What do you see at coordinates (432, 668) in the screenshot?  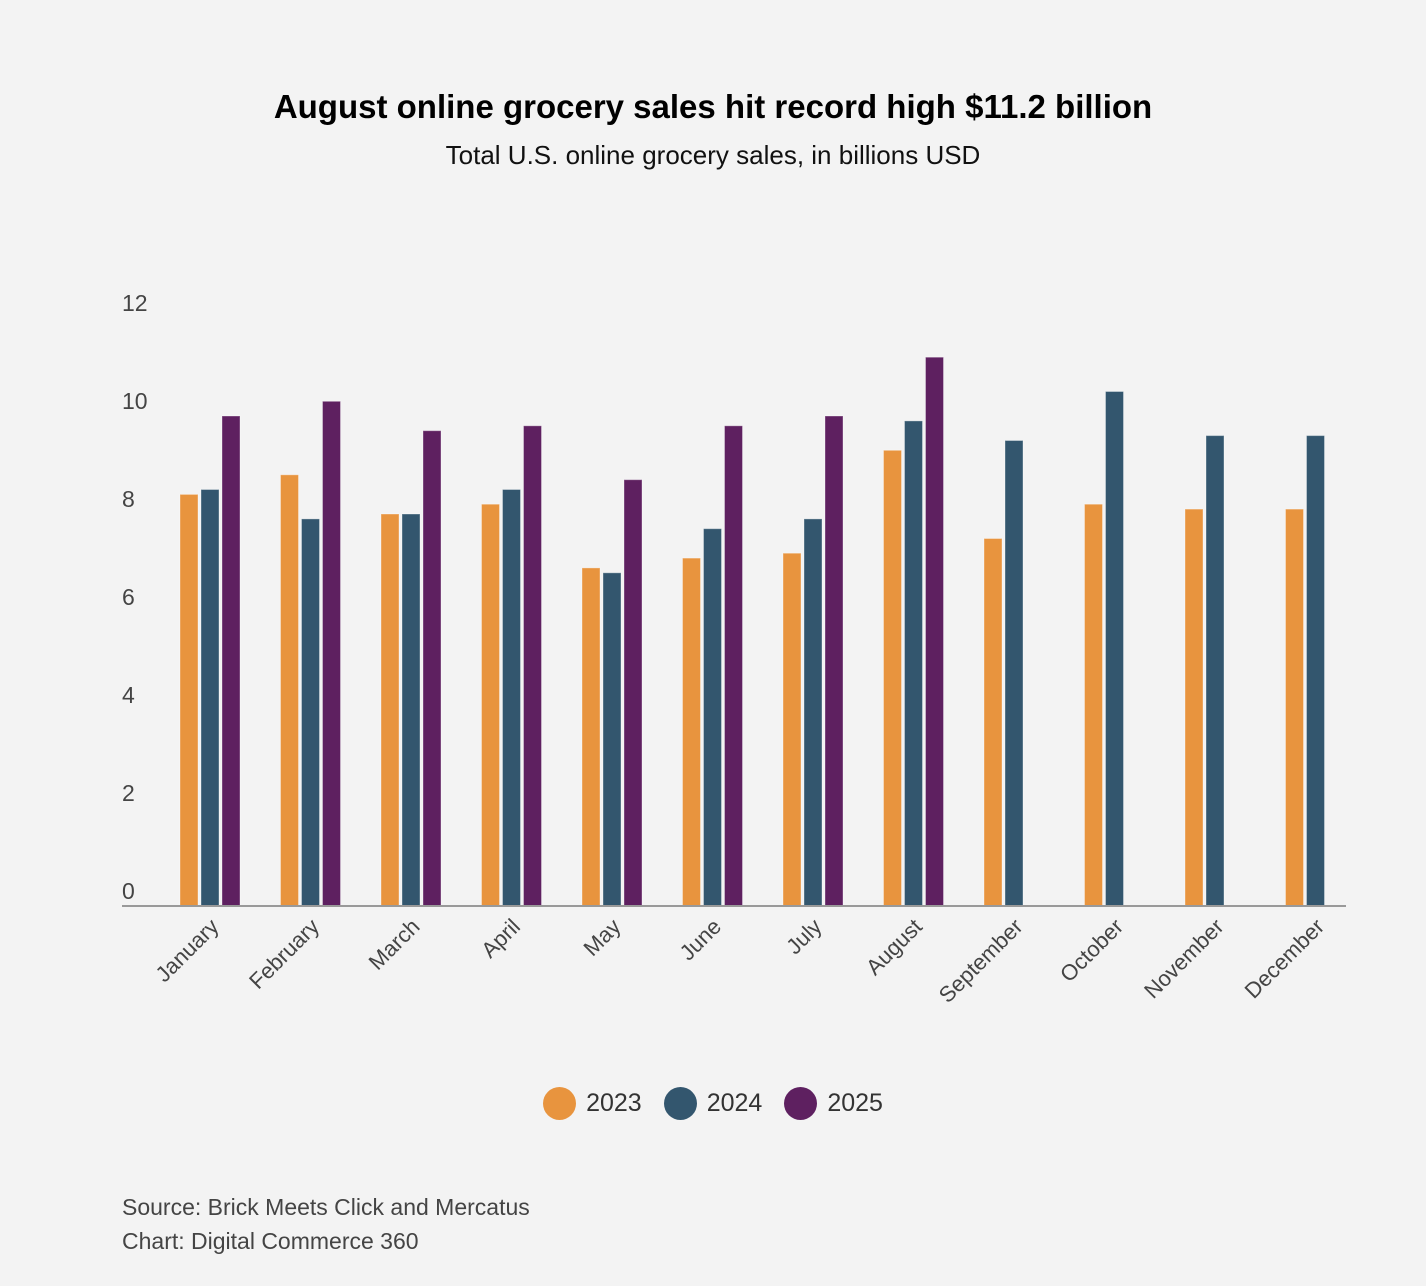 I see `bar-2025-march` at bounding box center [432, 668].